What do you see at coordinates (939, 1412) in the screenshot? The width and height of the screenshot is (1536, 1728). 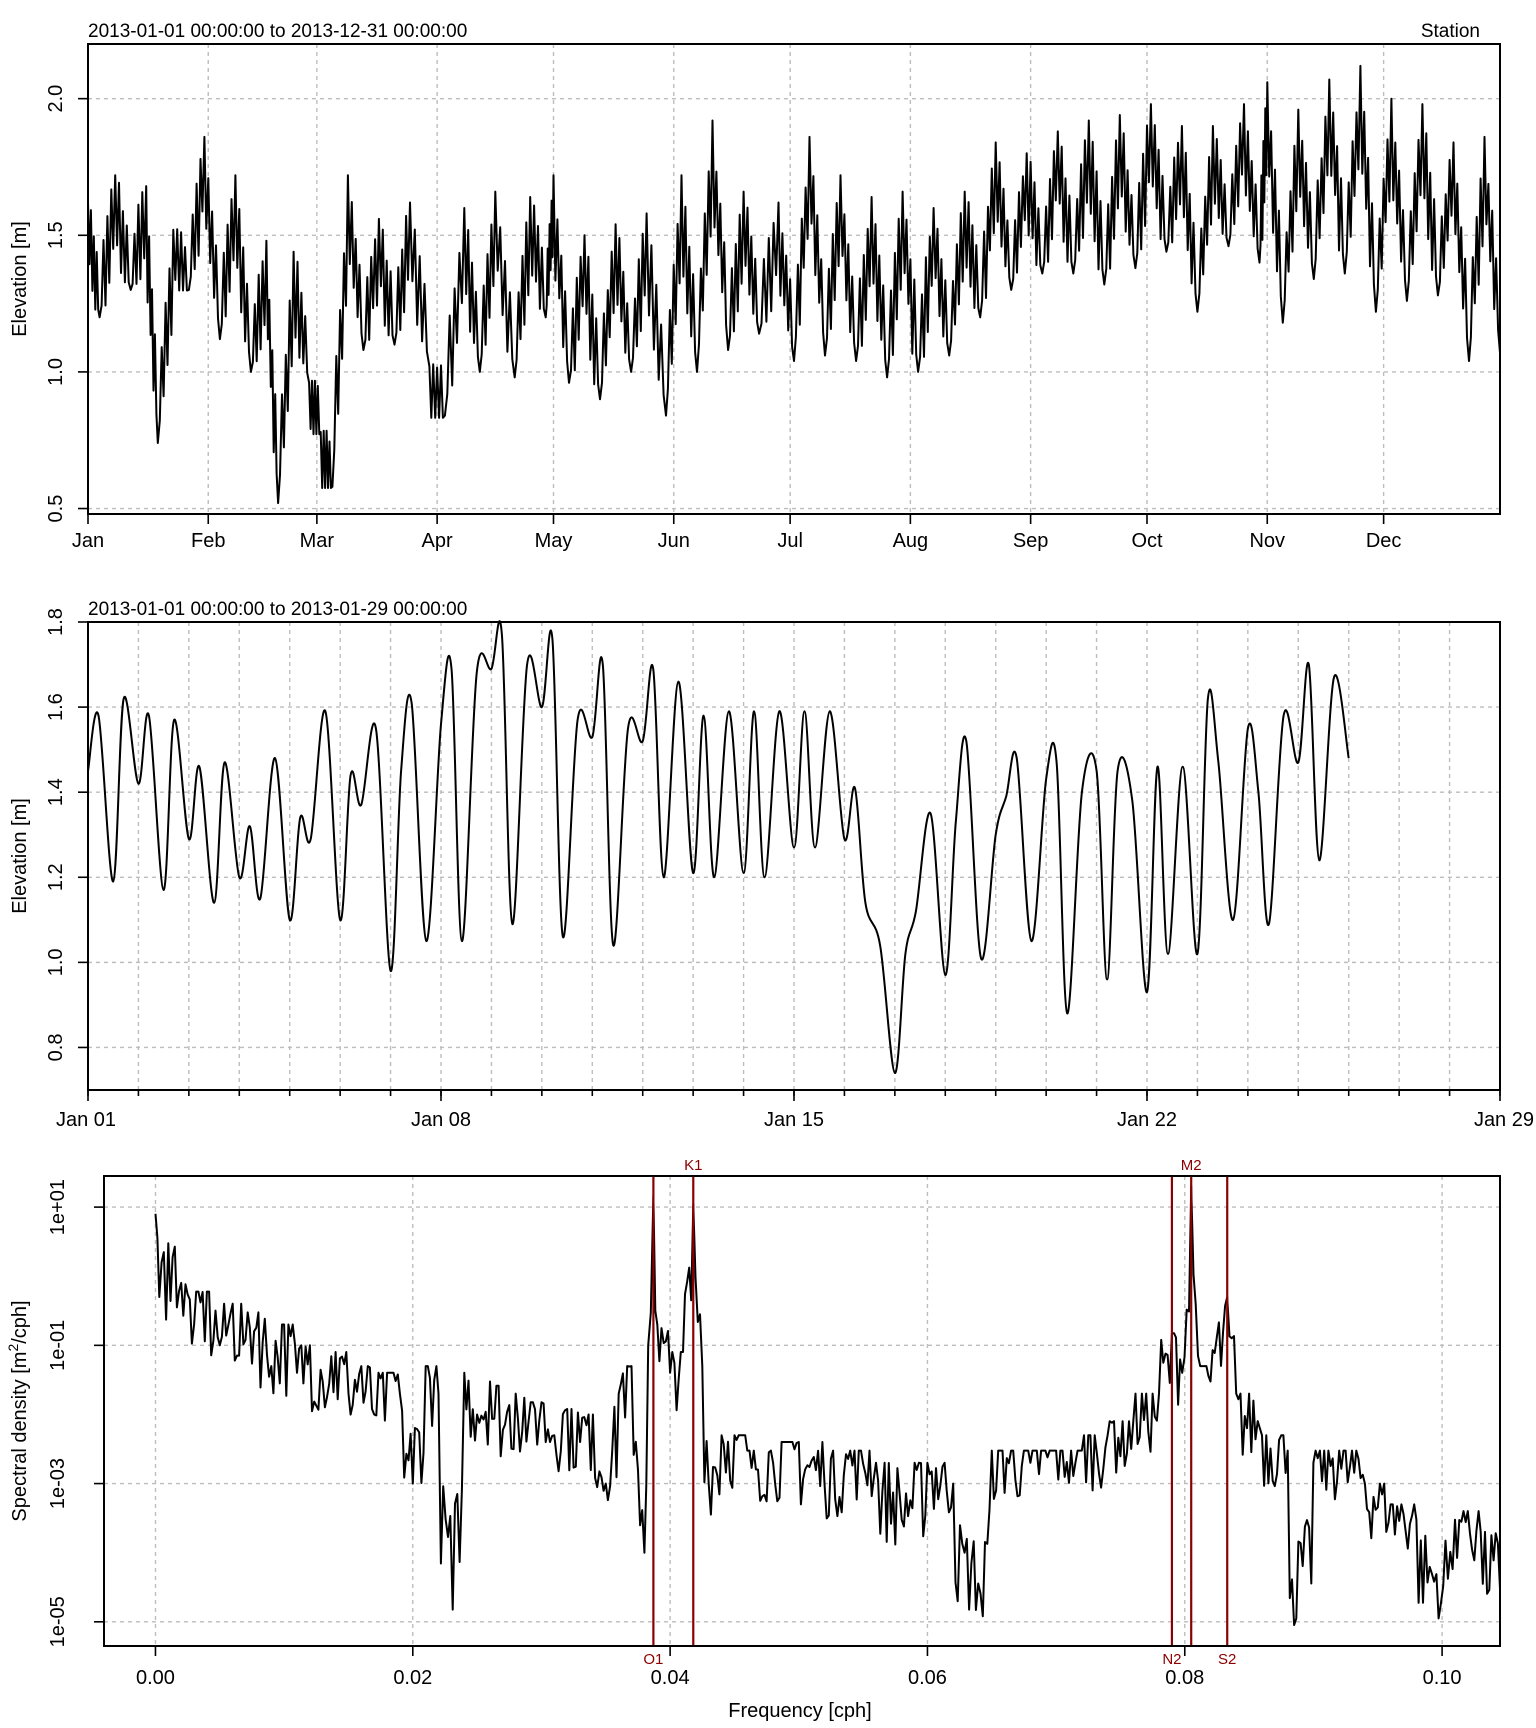 I see `panel3-constituent-lines: O1 K1 N2 M2 S2` at bounding box center [939, 1412].